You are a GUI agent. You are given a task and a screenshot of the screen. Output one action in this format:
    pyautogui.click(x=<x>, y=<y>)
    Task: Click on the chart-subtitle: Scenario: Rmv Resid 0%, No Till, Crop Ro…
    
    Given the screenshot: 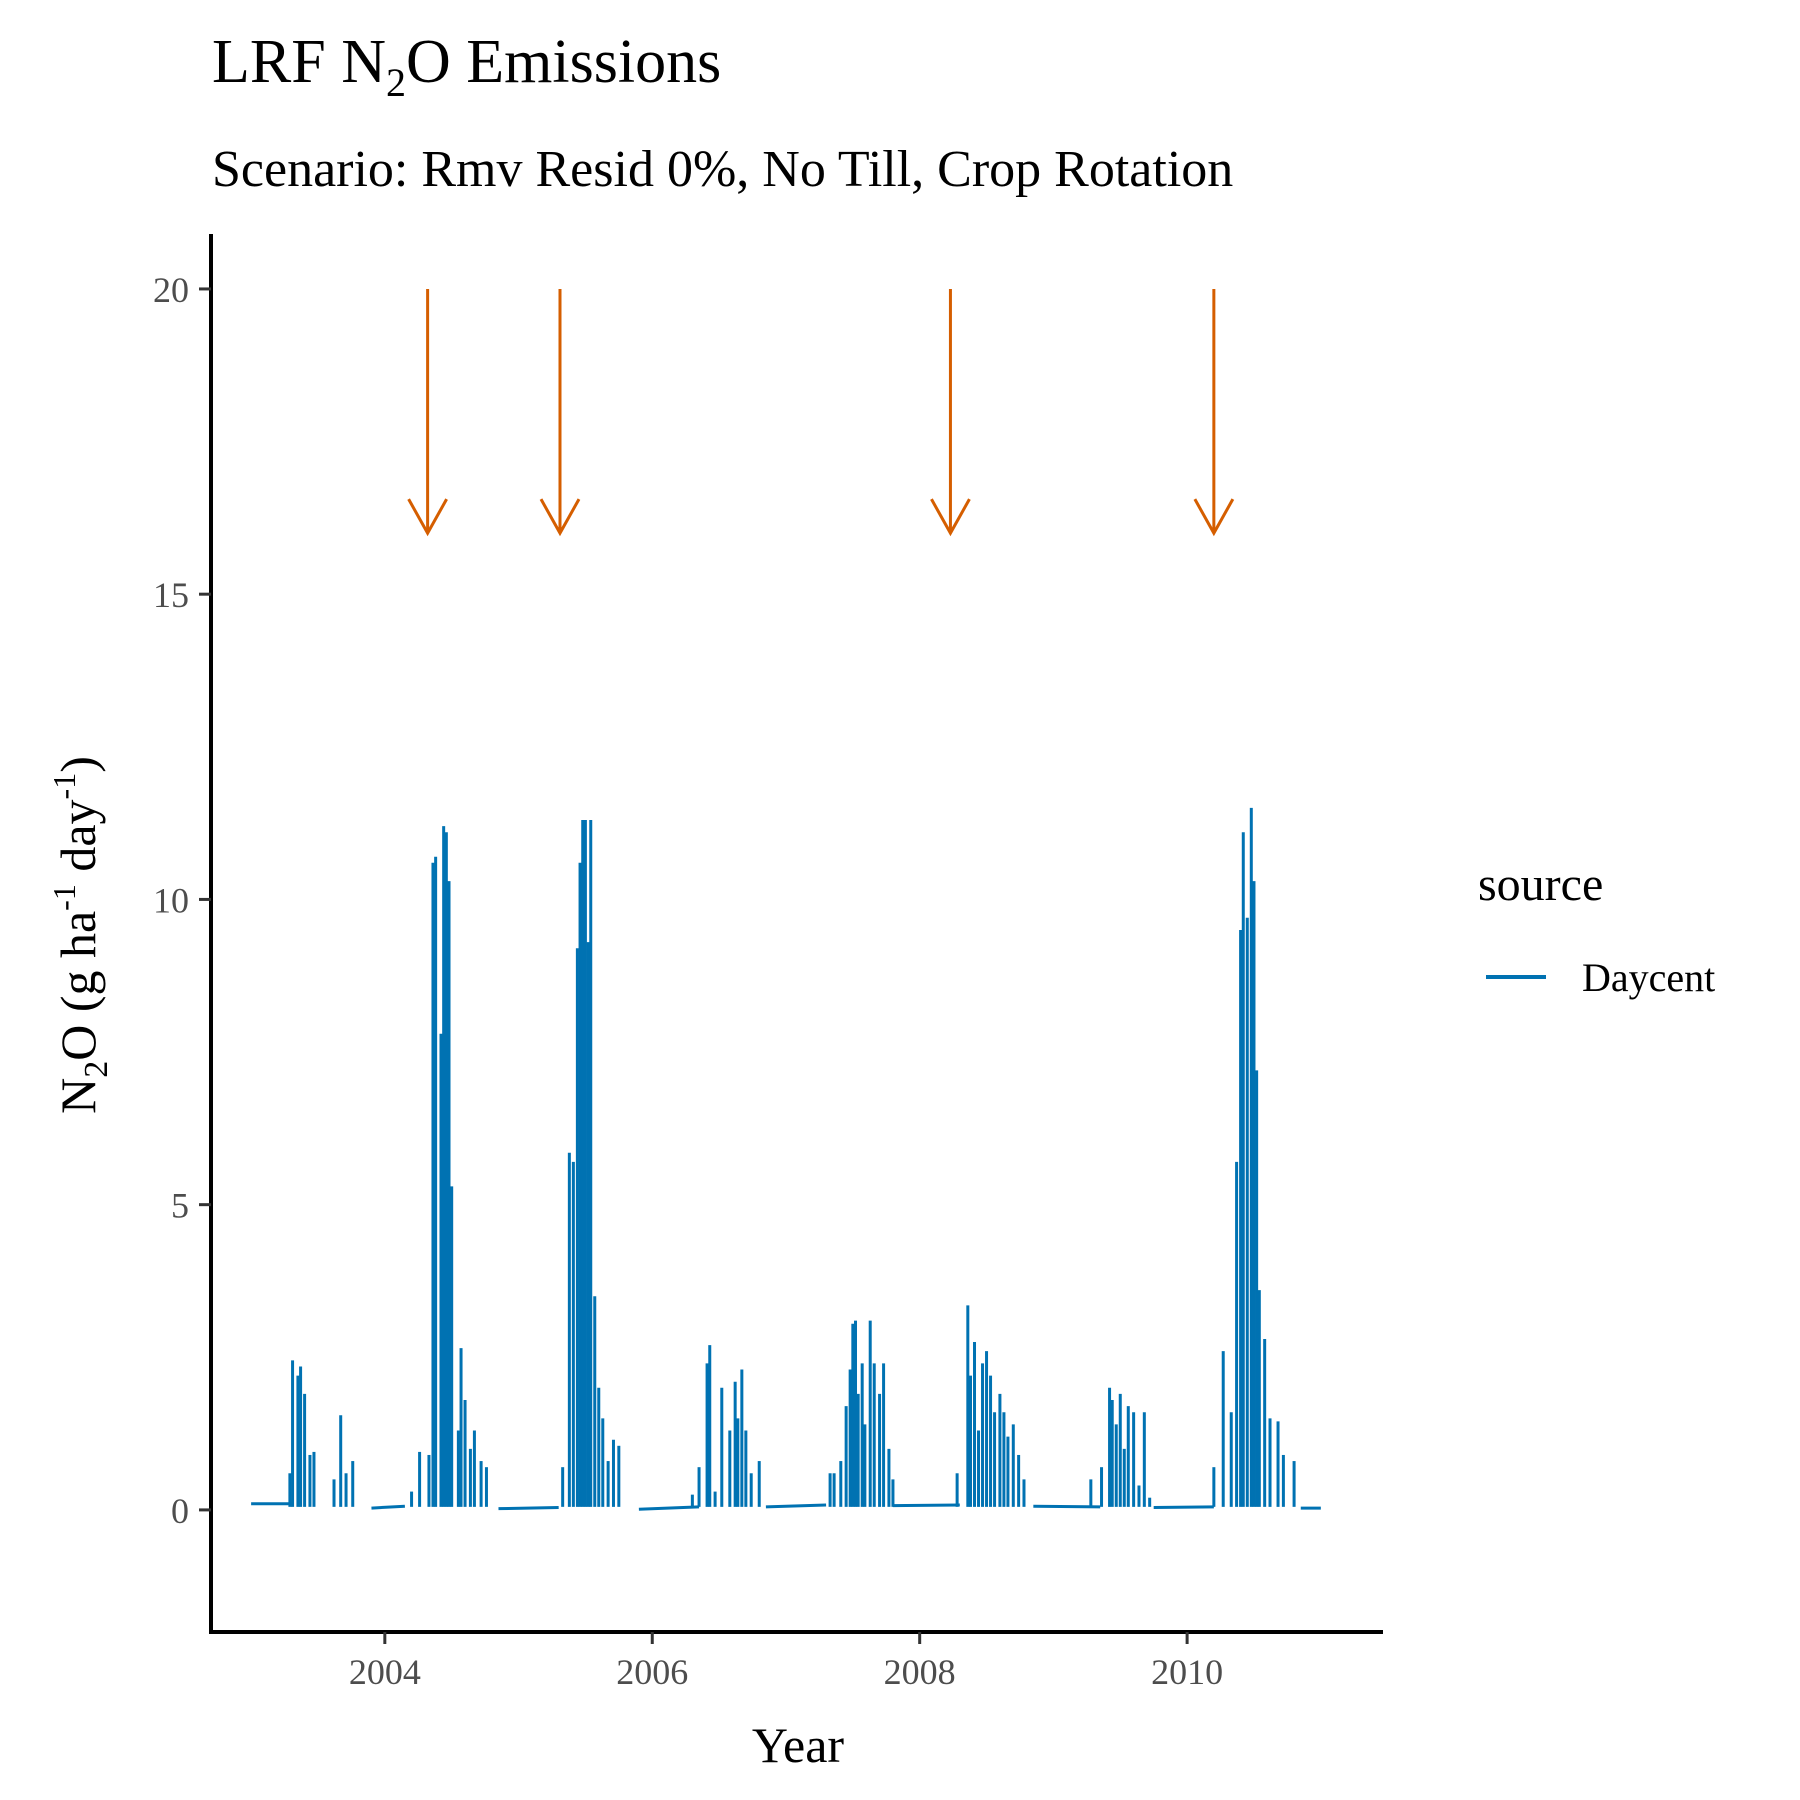 What is the action you would take?
    pyautogui.click(x=722, y=169)
    